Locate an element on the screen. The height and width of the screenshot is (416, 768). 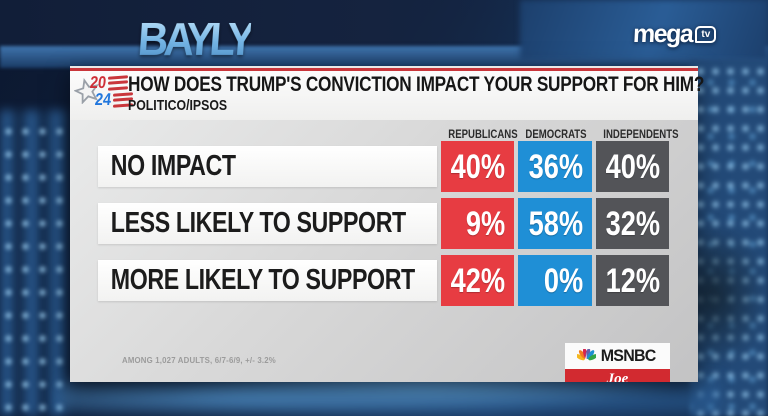
row-label-less-likely: LESS LIKELY TO SUPPORT is located at coordinates (267, 223).